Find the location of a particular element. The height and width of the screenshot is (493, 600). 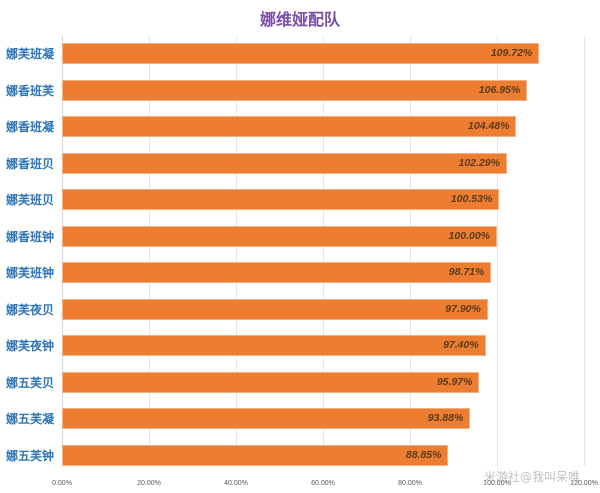

bar-value-label: 95.97% is located at coordinates (454, 381).